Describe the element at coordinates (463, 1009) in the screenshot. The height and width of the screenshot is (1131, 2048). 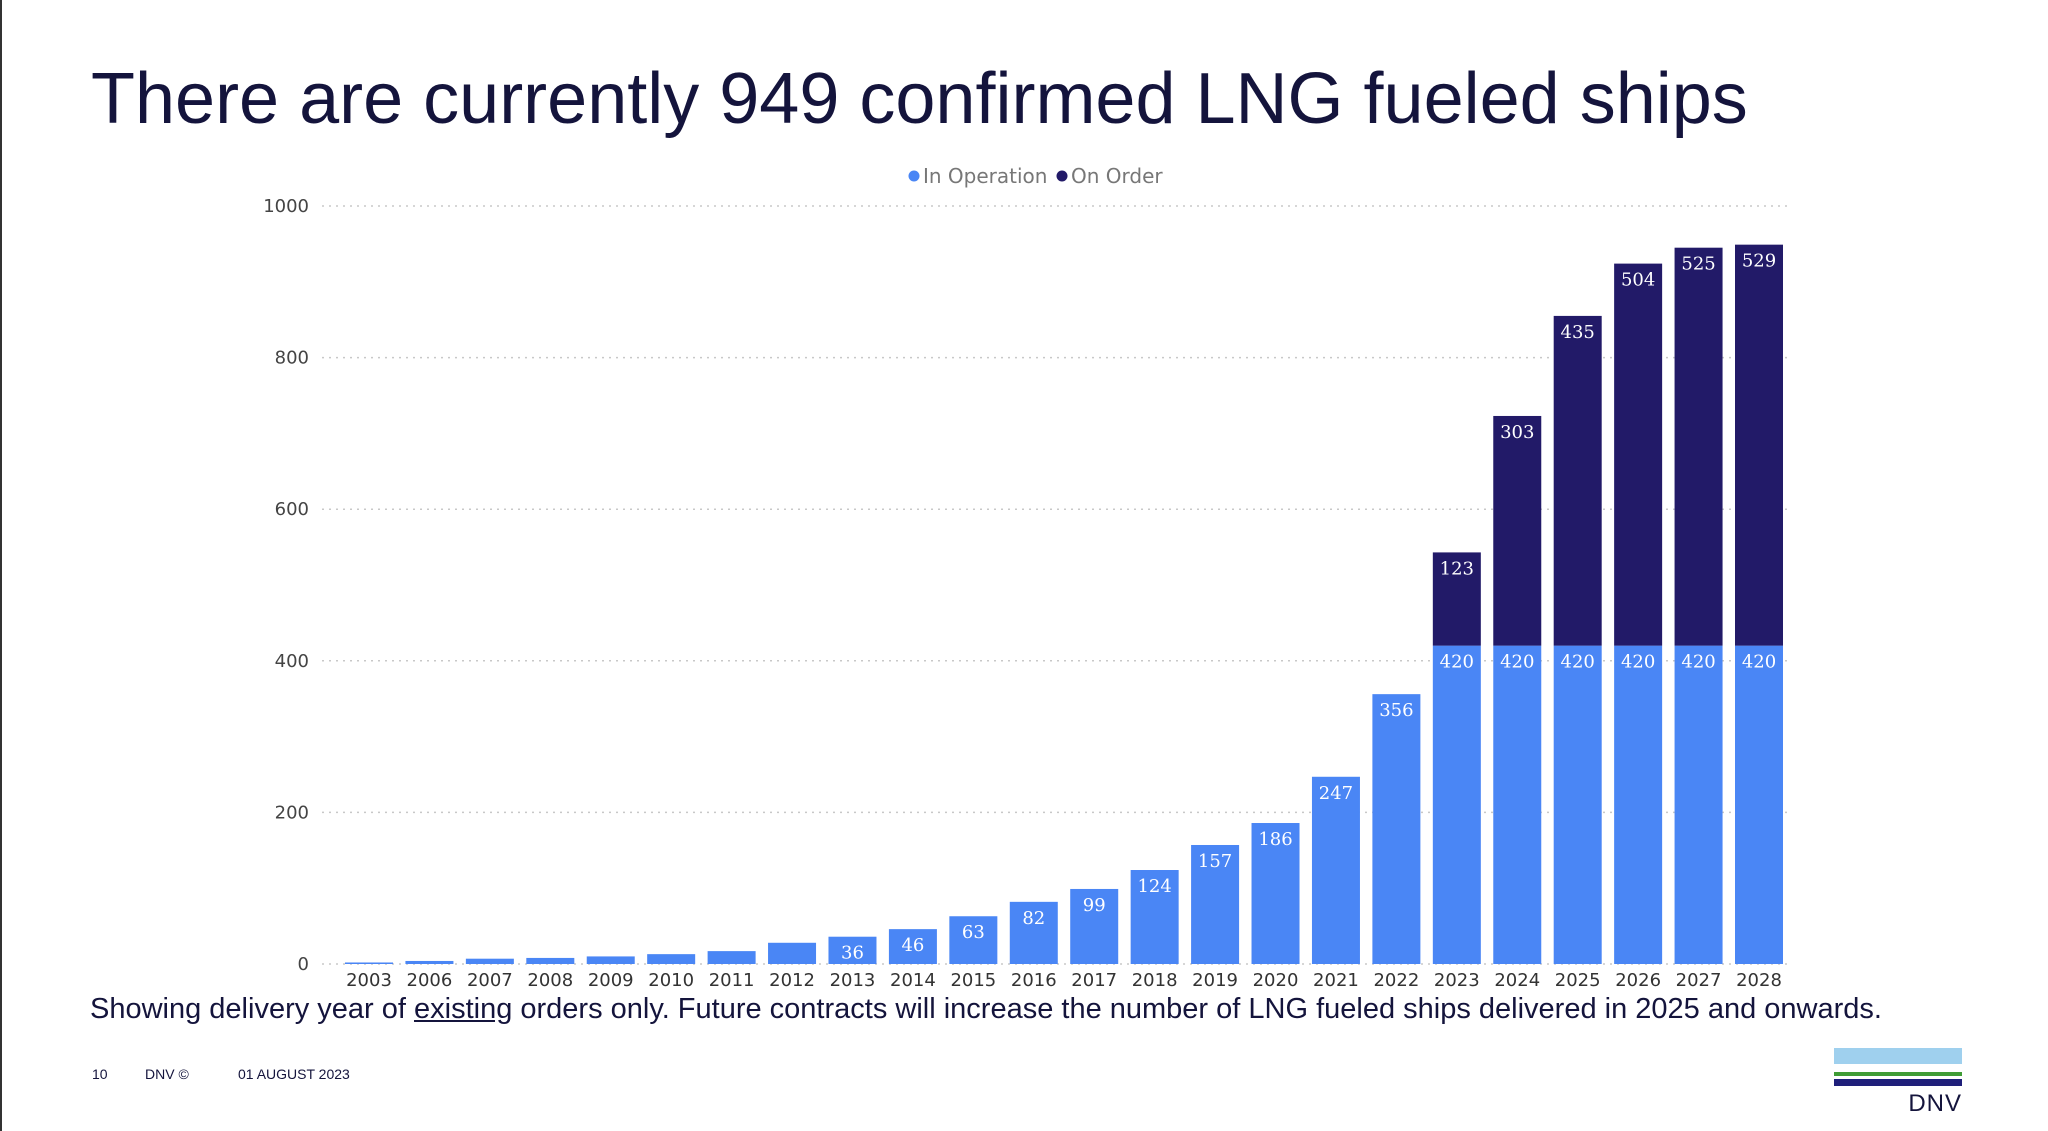
I see `caption-underlined: existing` at that location.